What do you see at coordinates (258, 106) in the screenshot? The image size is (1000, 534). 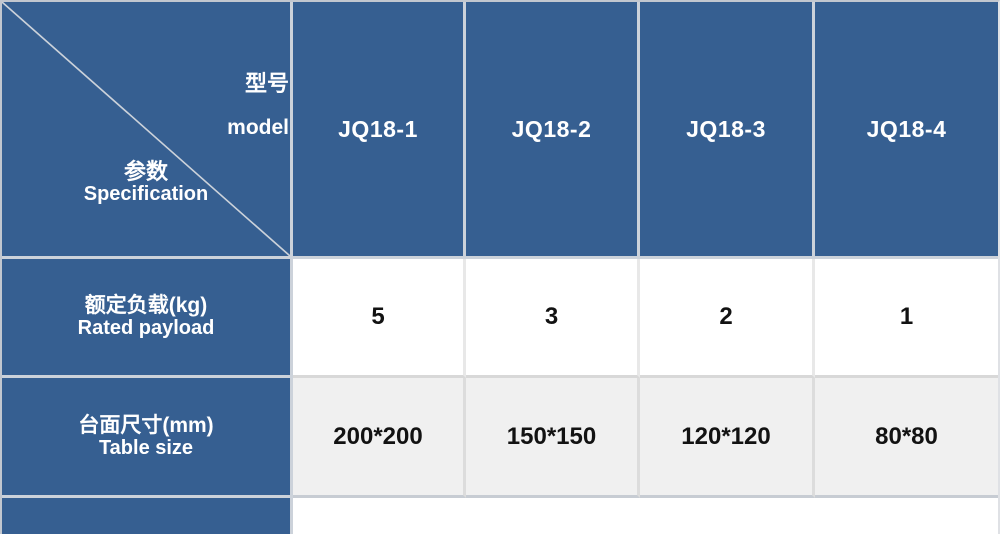 I see `corner-top-right-label: 型号 model` at bounding box center [258, 106].